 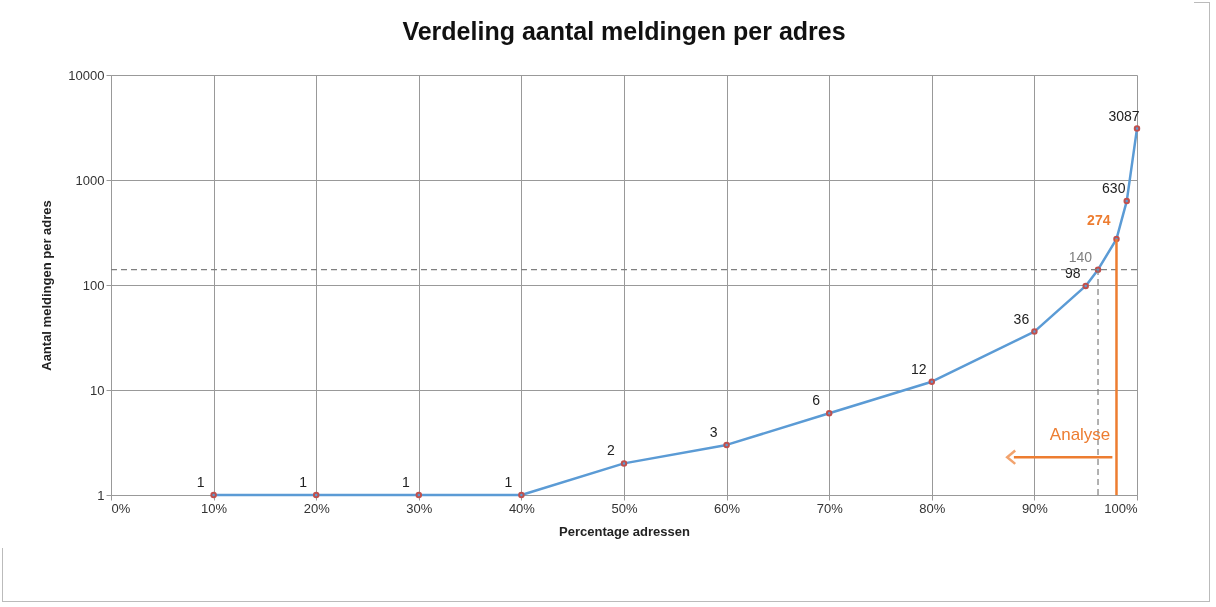 I want to click on data-label: 36, so click(x=1021, y=318).